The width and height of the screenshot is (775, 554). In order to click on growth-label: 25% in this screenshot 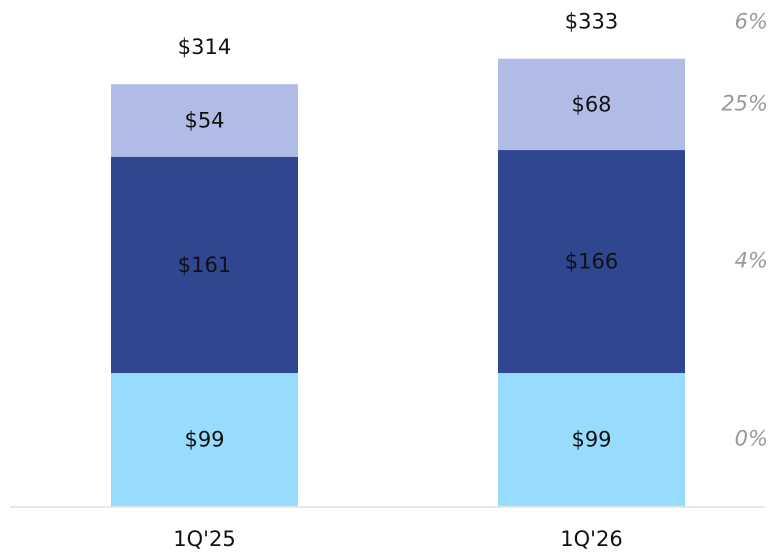, I will do `click(744, 103)`.